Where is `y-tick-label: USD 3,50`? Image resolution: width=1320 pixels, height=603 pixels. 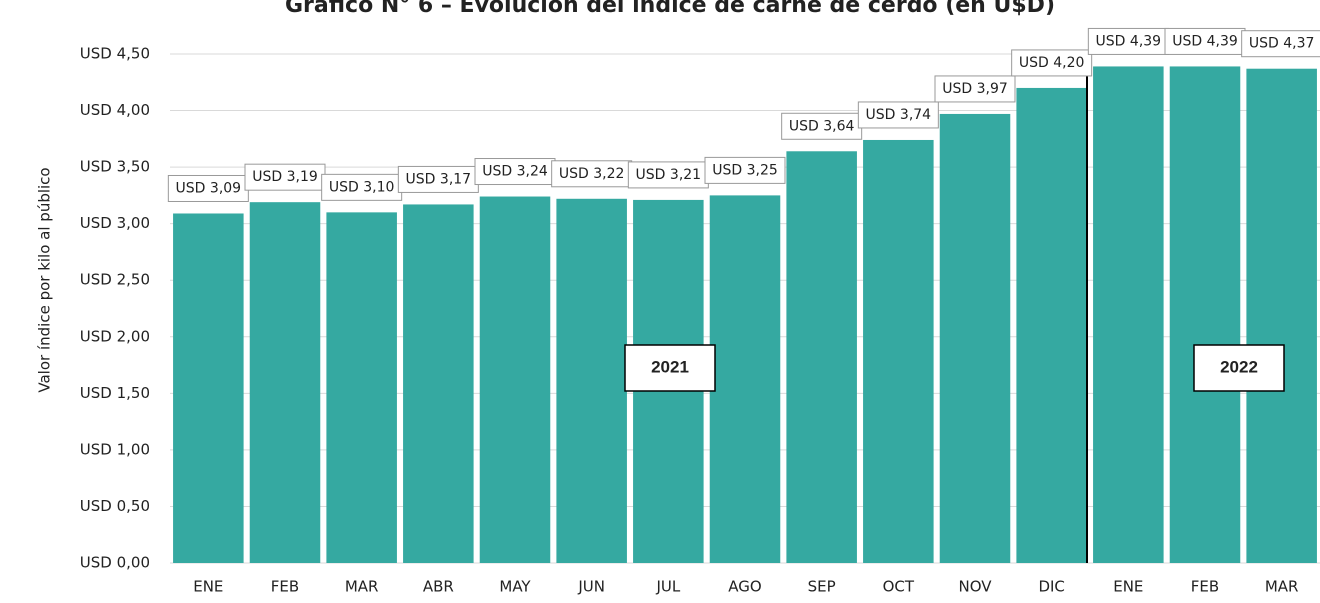 y-tick-label: USD 3,50 is located at coordinates (115, 167).